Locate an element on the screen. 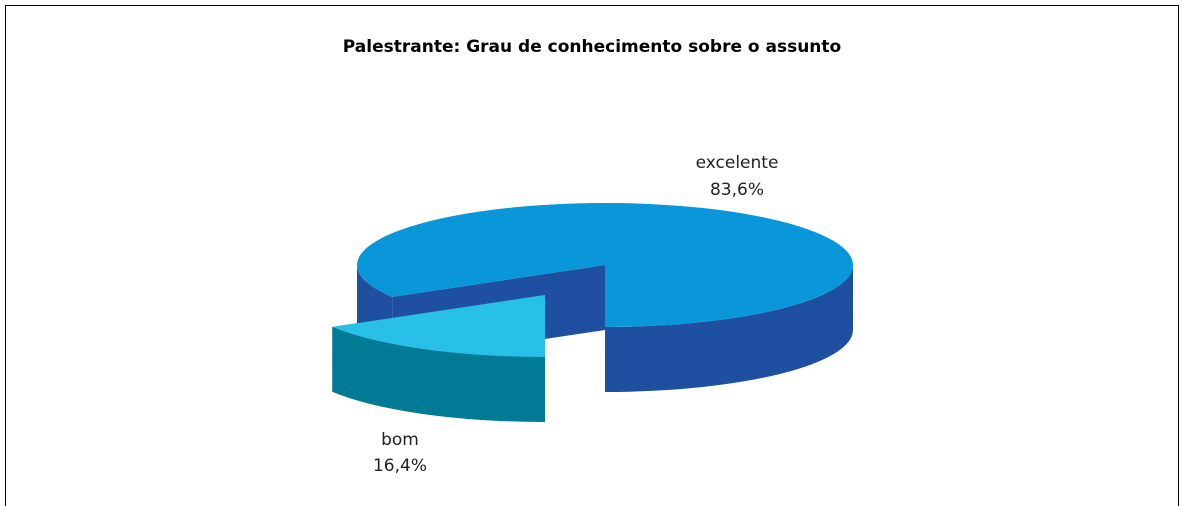 The width and height of the screenshot is (1185, 506). slice-label: excelente is located at coordinates (737, 163).